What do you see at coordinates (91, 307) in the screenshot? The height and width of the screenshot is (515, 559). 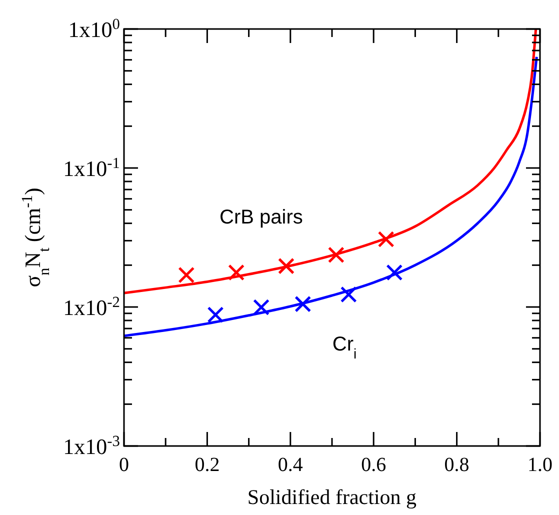 I see `y-tick-label: 1x10$^{-2}$` at bounding box center [91, 307].